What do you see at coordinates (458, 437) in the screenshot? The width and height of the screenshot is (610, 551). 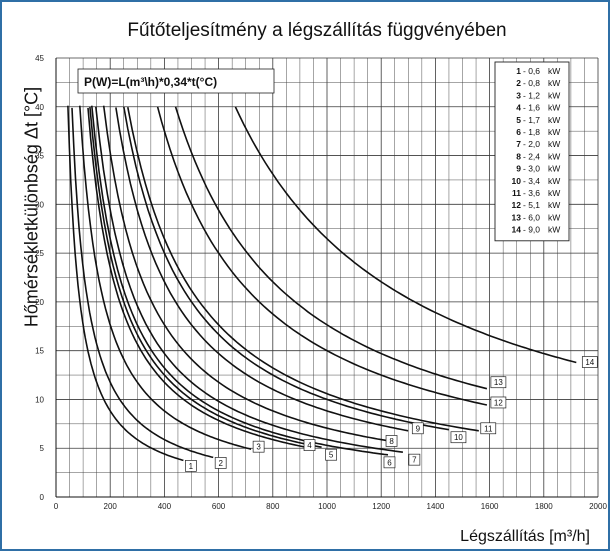 I see `series-end-label: 10` at bounding box center [458, 437].